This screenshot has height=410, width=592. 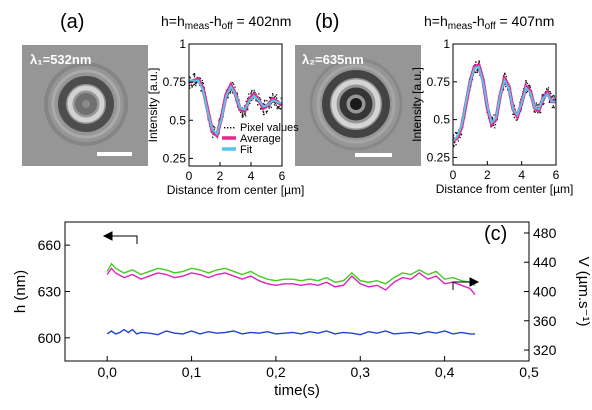 I want to click on x-tick-label: 0,2, so click(x=276, y=372).